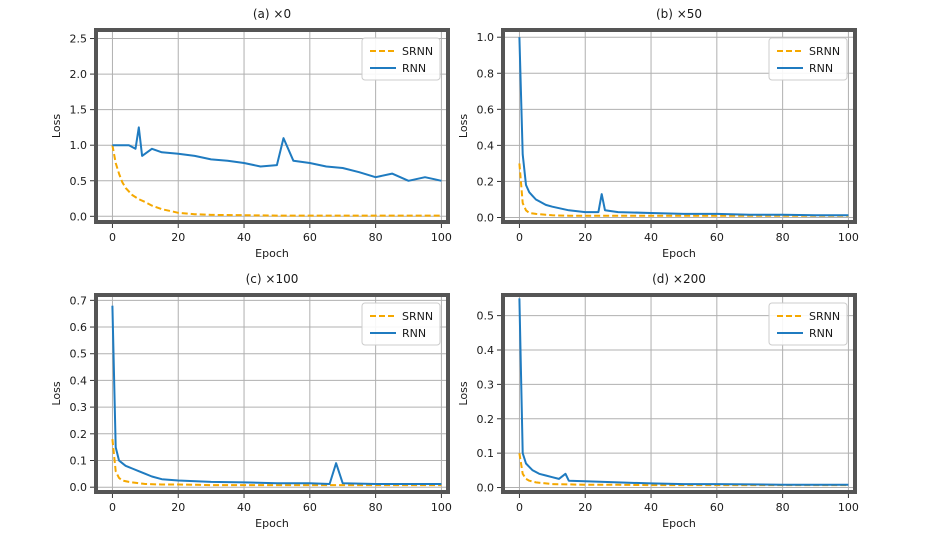  I want to click on y-tick-label: 0.8, so click(486, 73).